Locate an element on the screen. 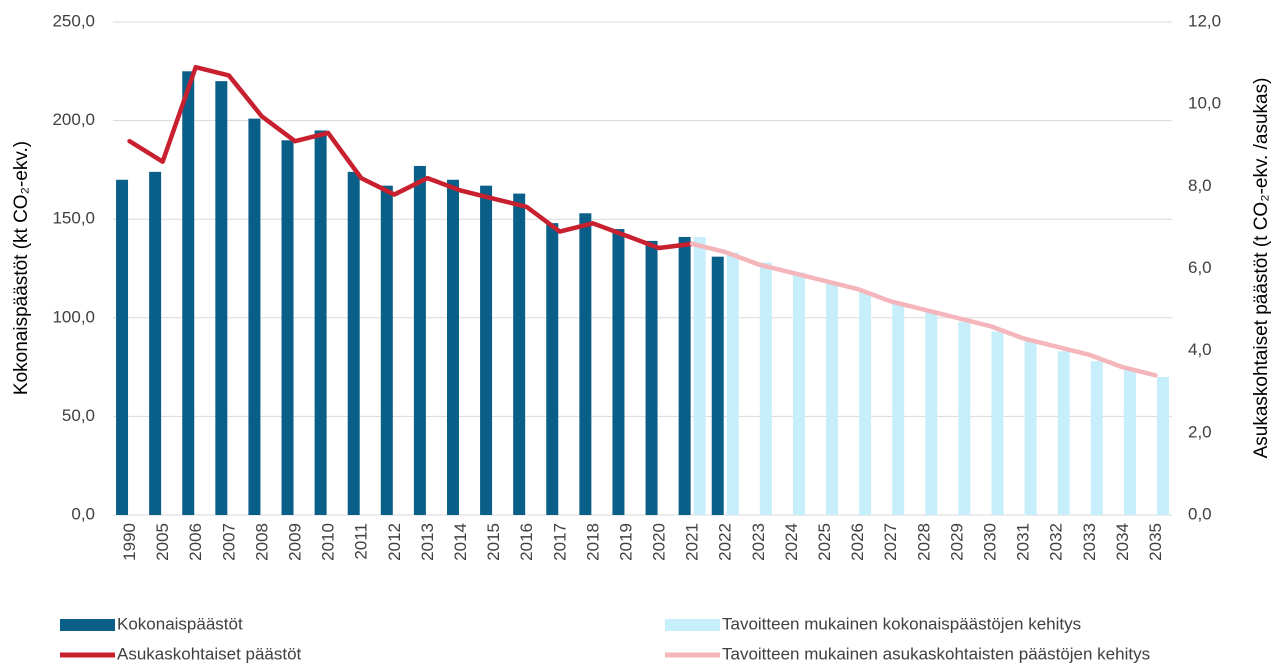 The image size is (1281, 670). x-tick-label: 2023 is located at coordinates (758, 542).